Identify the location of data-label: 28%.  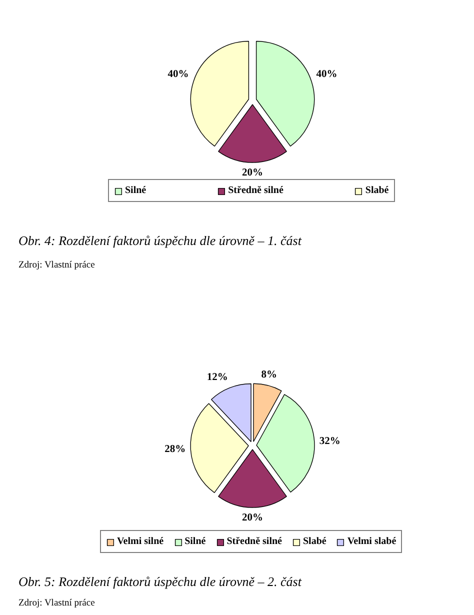
(175, 450).